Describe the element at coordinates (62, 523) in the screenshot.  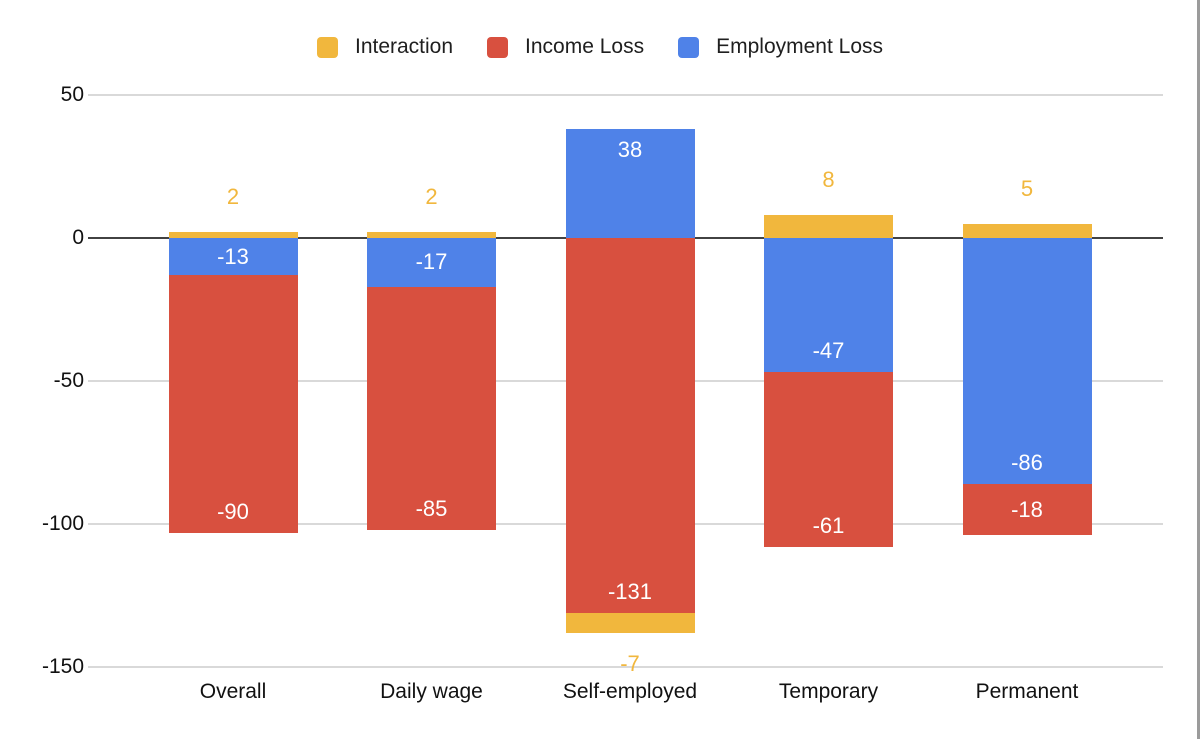
I see `y-axis-tick-label: -100` at that location.